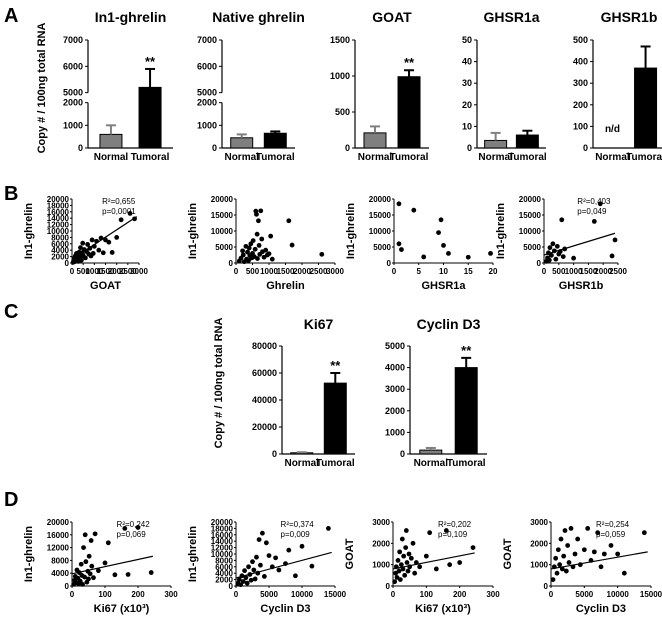  I want to click on chart1-xlabel-0: Normal, so click(241, 157).